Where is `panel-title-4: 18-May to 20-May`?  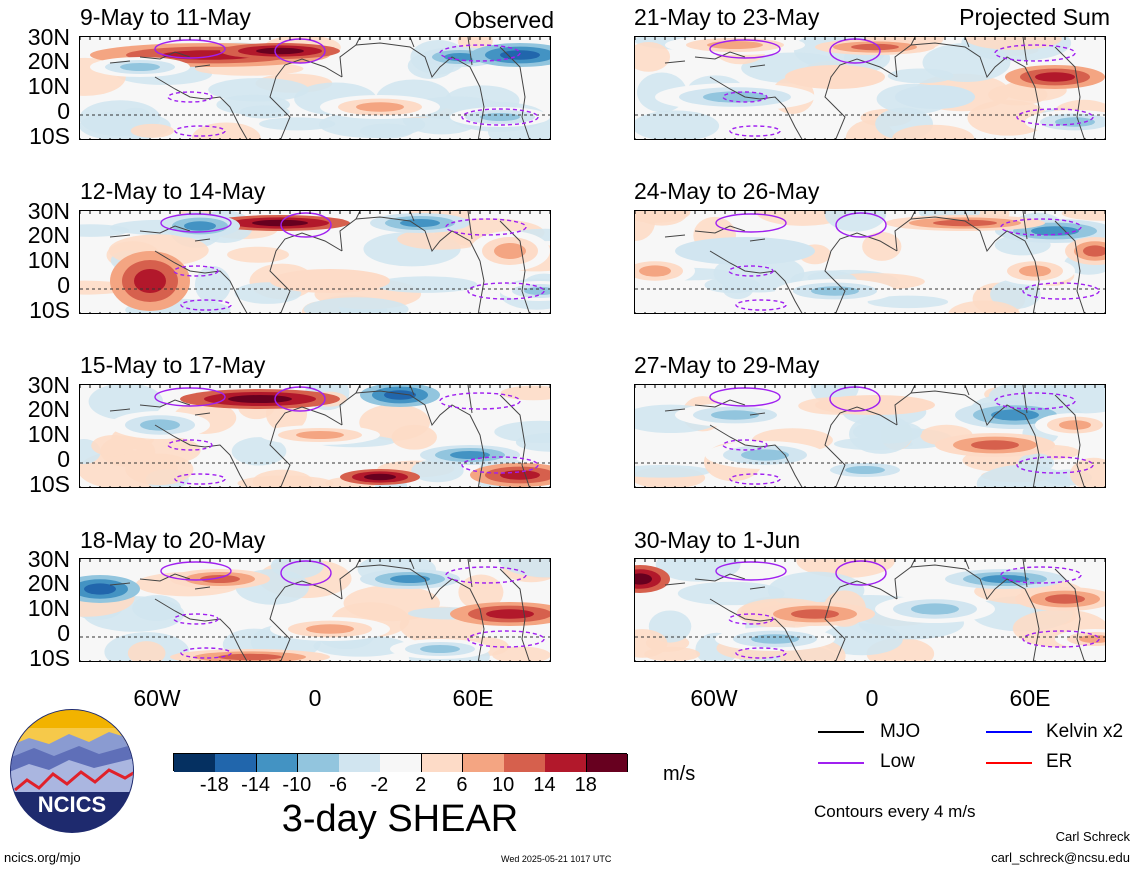
panel-title-4: 18-May to 20-May is located at coordinates (173, 540).